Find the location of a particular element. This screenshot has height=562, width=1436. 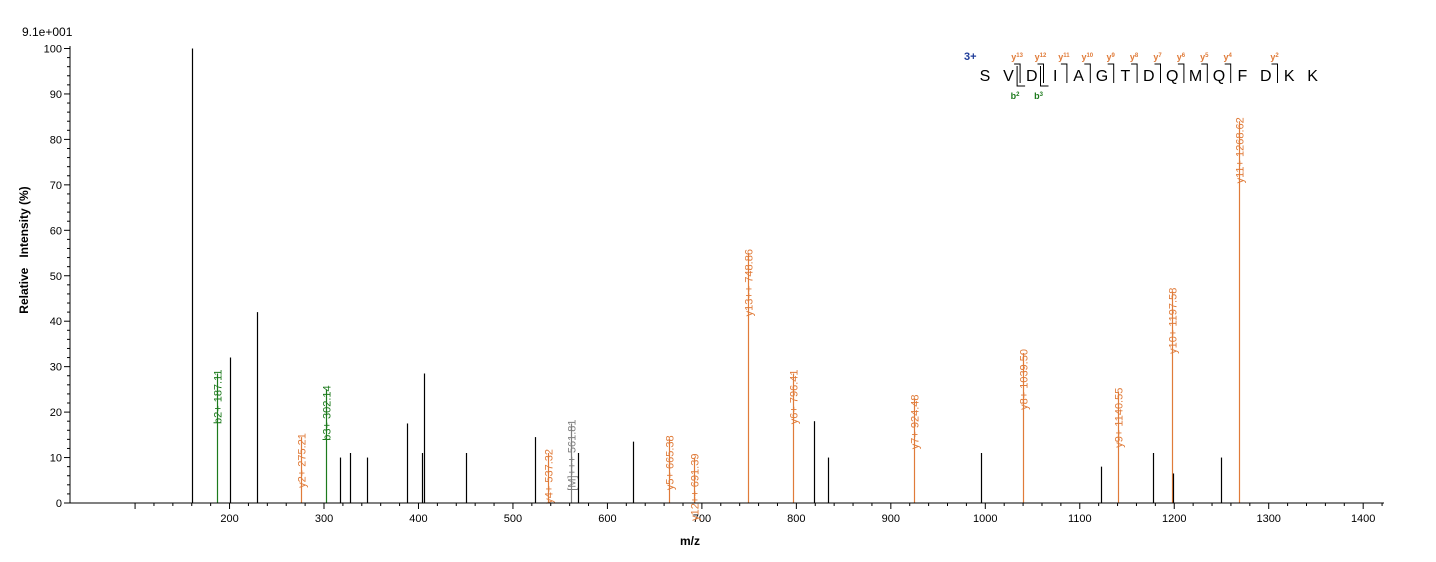

peak-annotation: y5+ 665.38 is located at coordinates (671, 462).